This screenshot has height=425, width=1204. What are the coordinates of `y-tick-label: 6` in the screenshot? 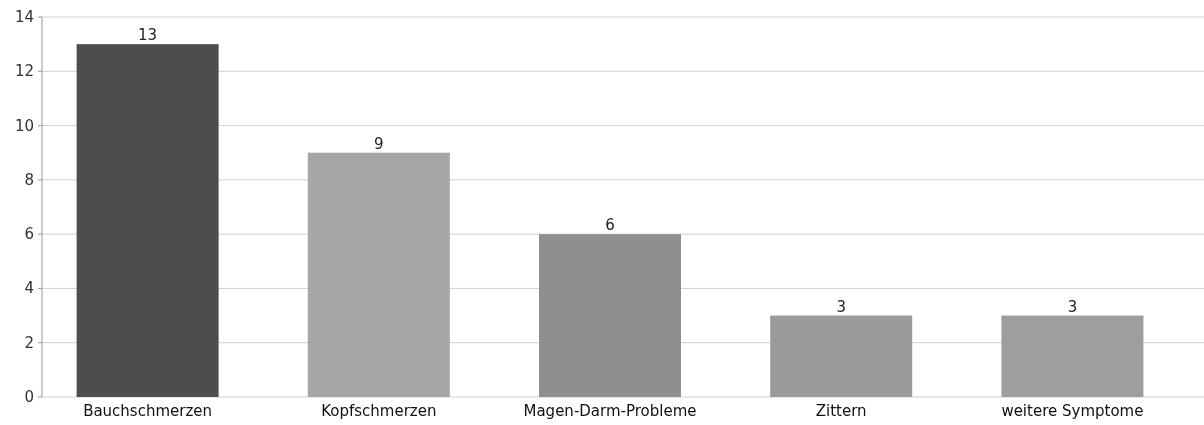 It's located at (29, 234).